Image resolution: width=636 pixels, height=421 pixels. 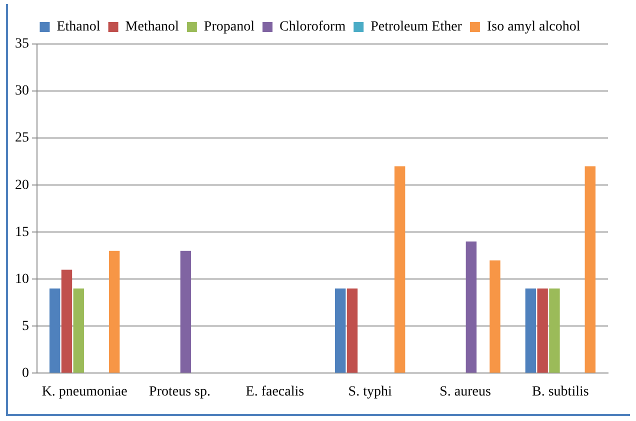 What do you see at coordinates (22, 138) in the screenshot?
I see `y-tick-label: 25` at bounding box center [22, 138].